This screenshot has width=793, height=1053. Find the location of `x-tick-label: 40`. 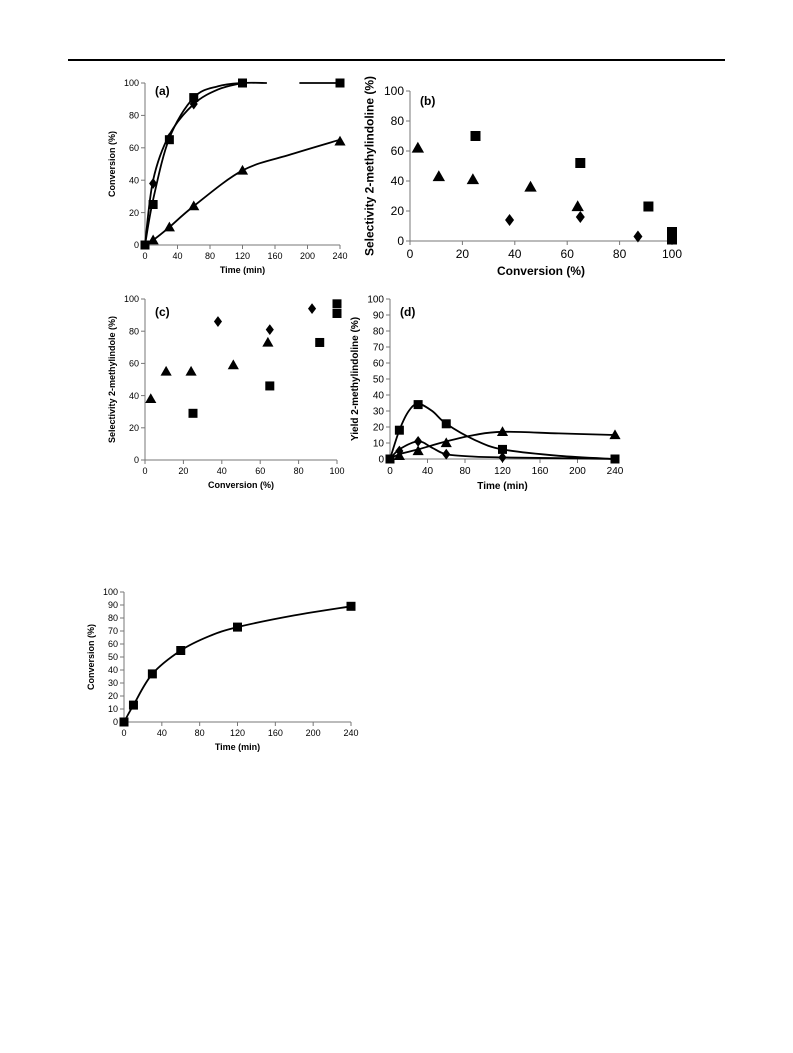

x-tick-label: 40 is located at coordinates (428, 471).